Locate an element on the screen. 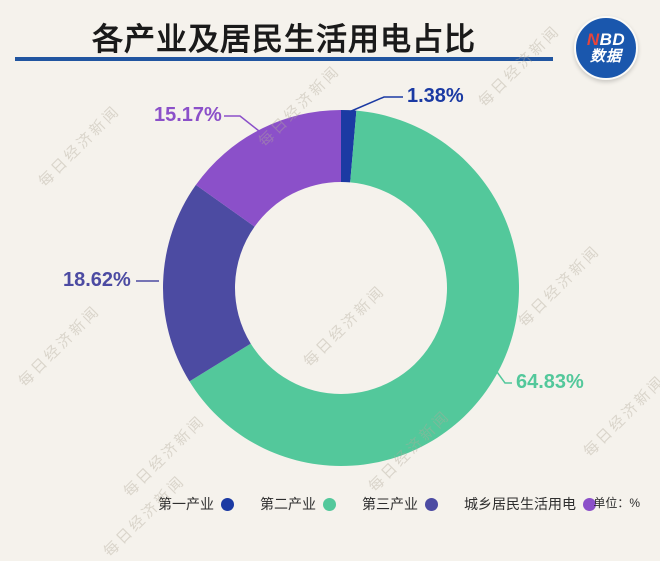 Image resolution: width=660 pixels, height=561 pixels. chart-legend: 第一产业 第二产业 第三产业 城乡居民生活用电 is located at coordinates (377, 504).